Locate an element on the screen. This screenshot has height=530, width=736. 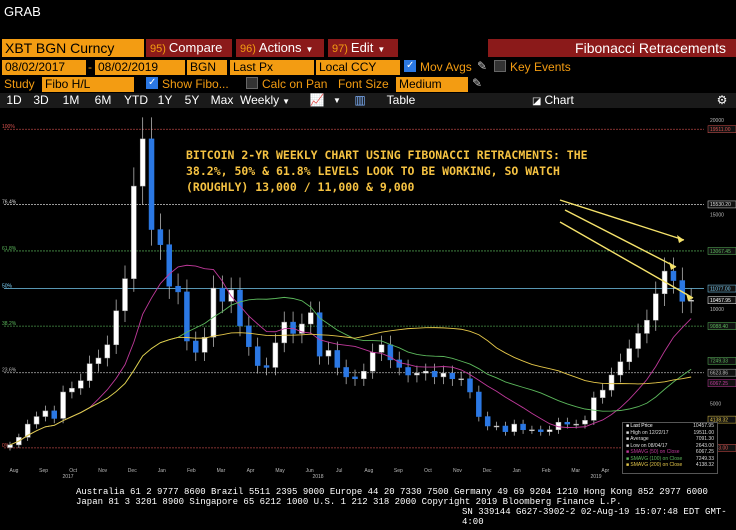
x-tick-label: Oct is located at coordinates (73, 471).